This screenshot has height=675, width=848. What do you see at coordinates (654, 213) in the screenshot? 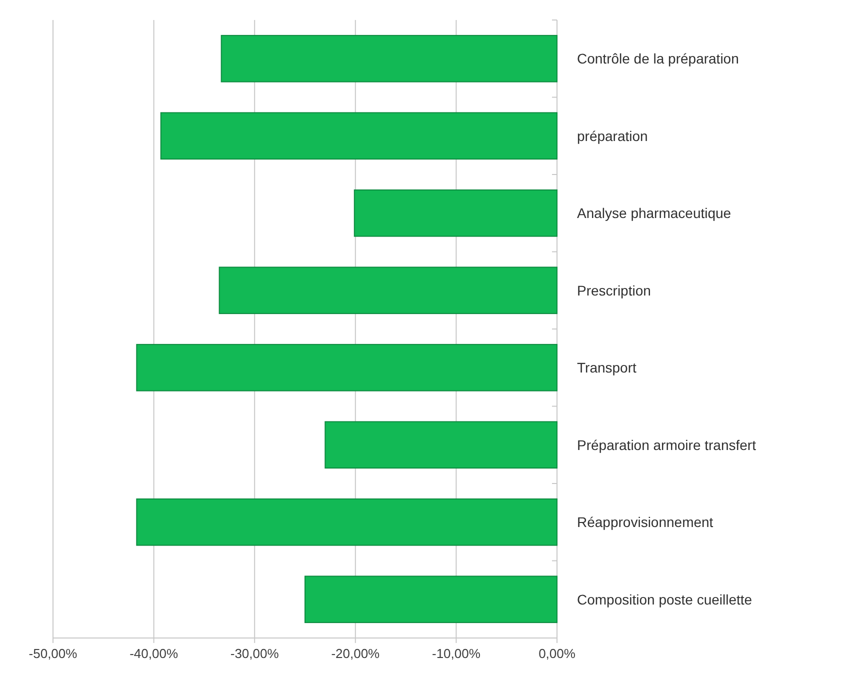
I see `y-tick-label: Analyse pharmaceutique` at bounding box center [654, 213].